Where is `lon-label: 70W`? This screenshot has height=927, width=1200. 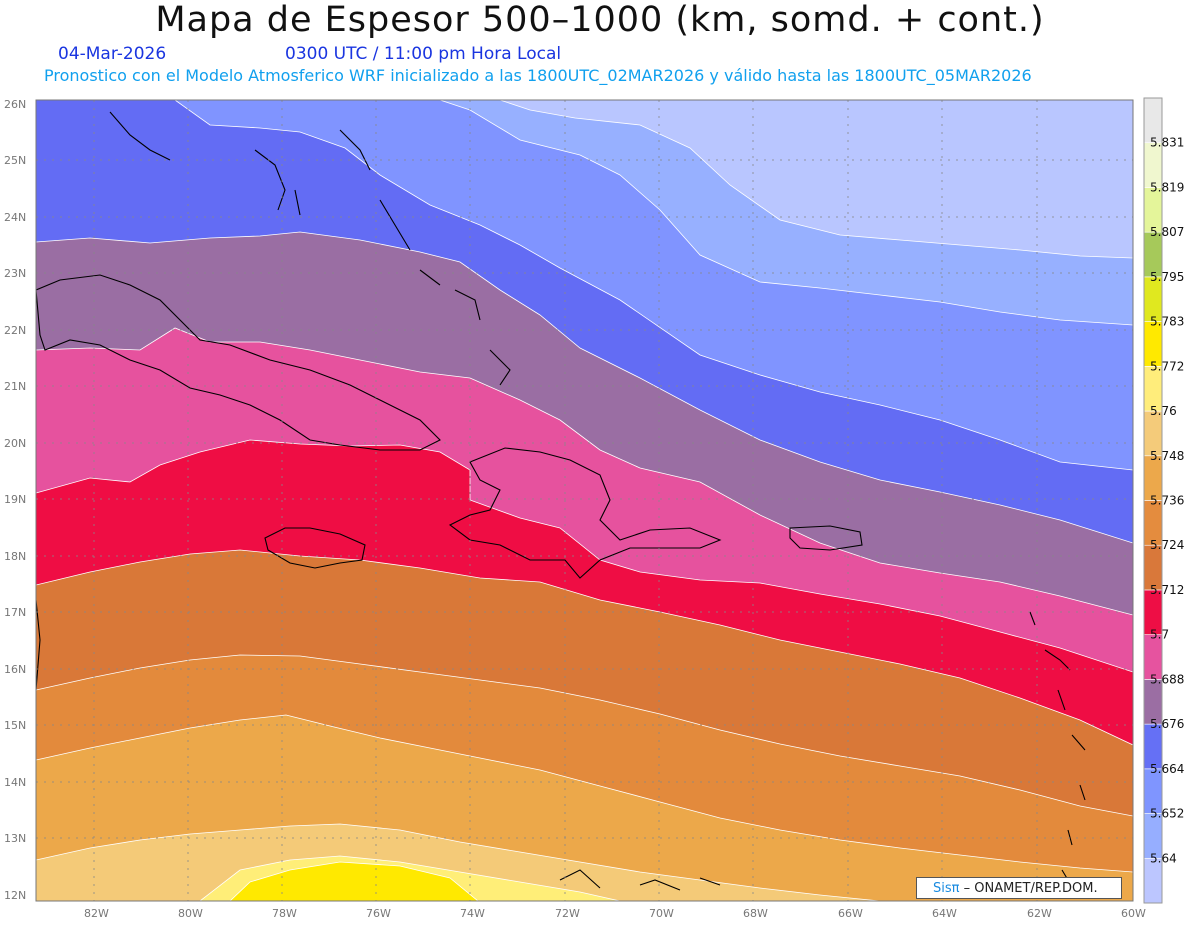
lon-label: 70W is located at coordinates (661, 913).